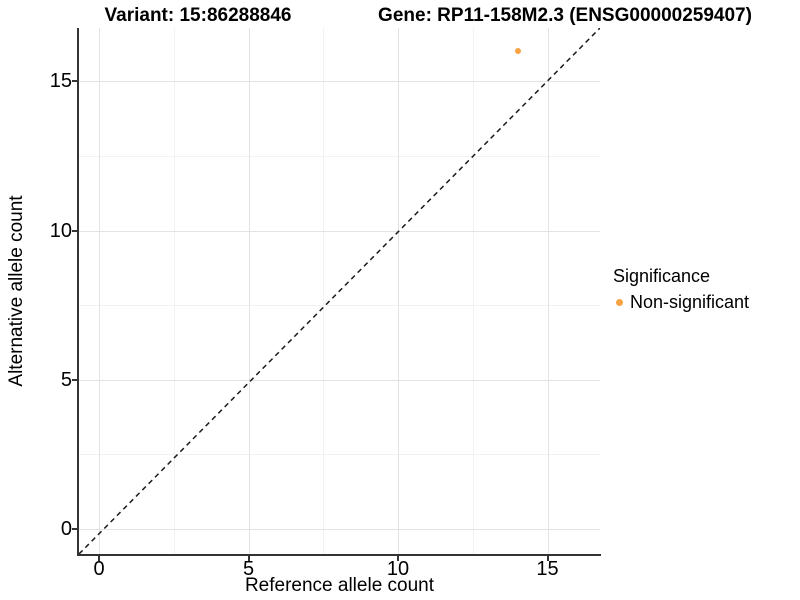  What do you see at coordinates (662, 276) in the screenshot?
I see `legend-title: Significance` at bounding box center [662, 276].